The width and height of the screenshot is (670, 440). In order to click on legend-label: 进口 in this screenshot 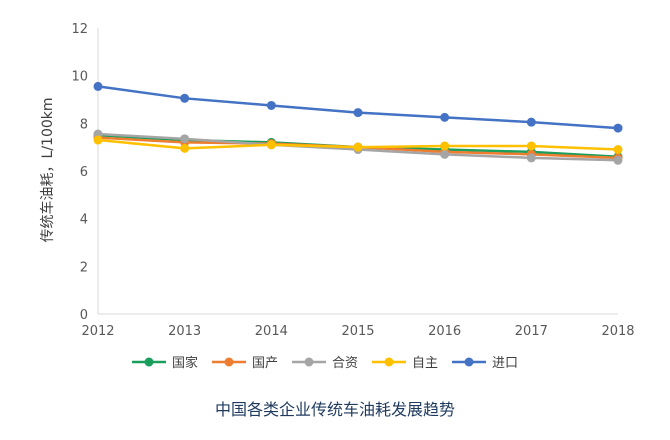, I will do `click(505, 363)`.